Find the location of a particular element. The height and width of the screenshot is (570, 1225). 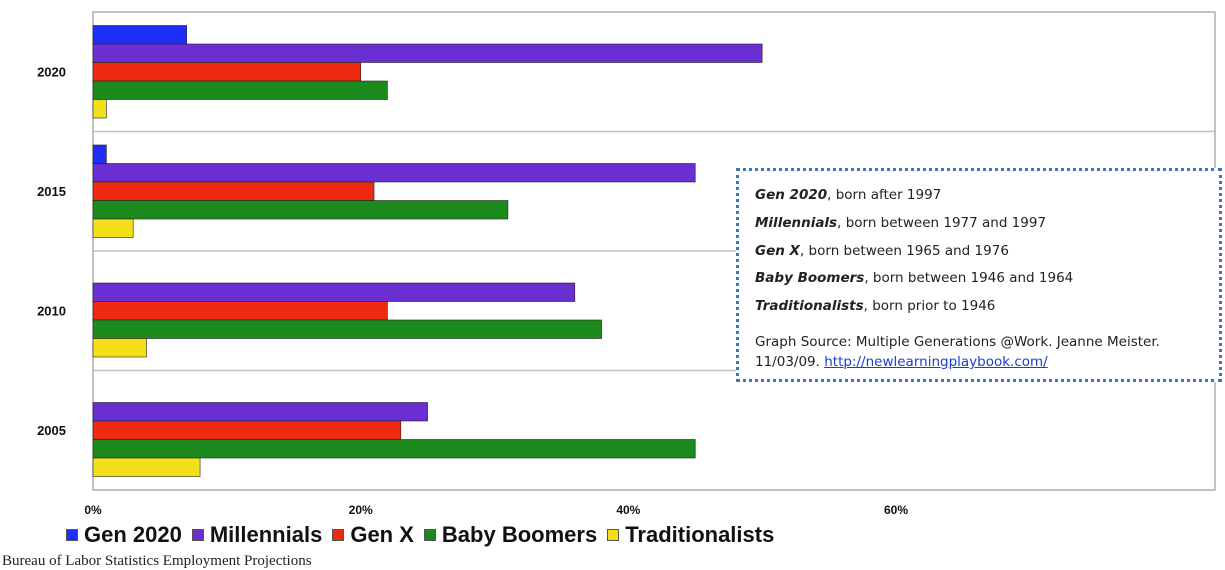

legend-label: Traditionalists is located at coordinates (700, 534).